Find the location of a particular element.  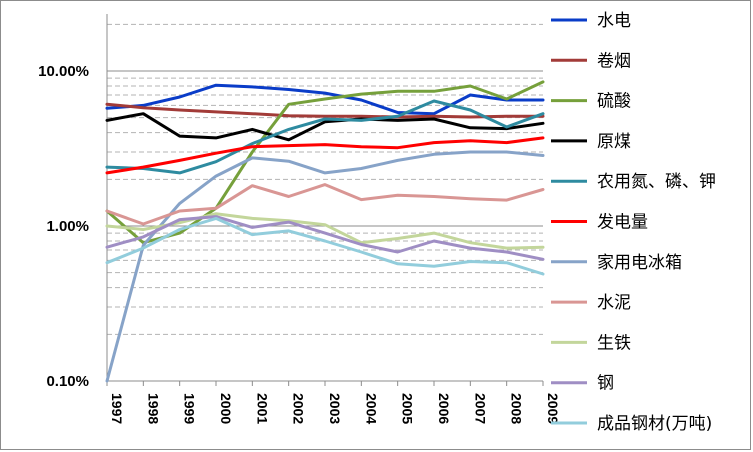

legend-label: 生铁 is located at coordinates (614, 343).